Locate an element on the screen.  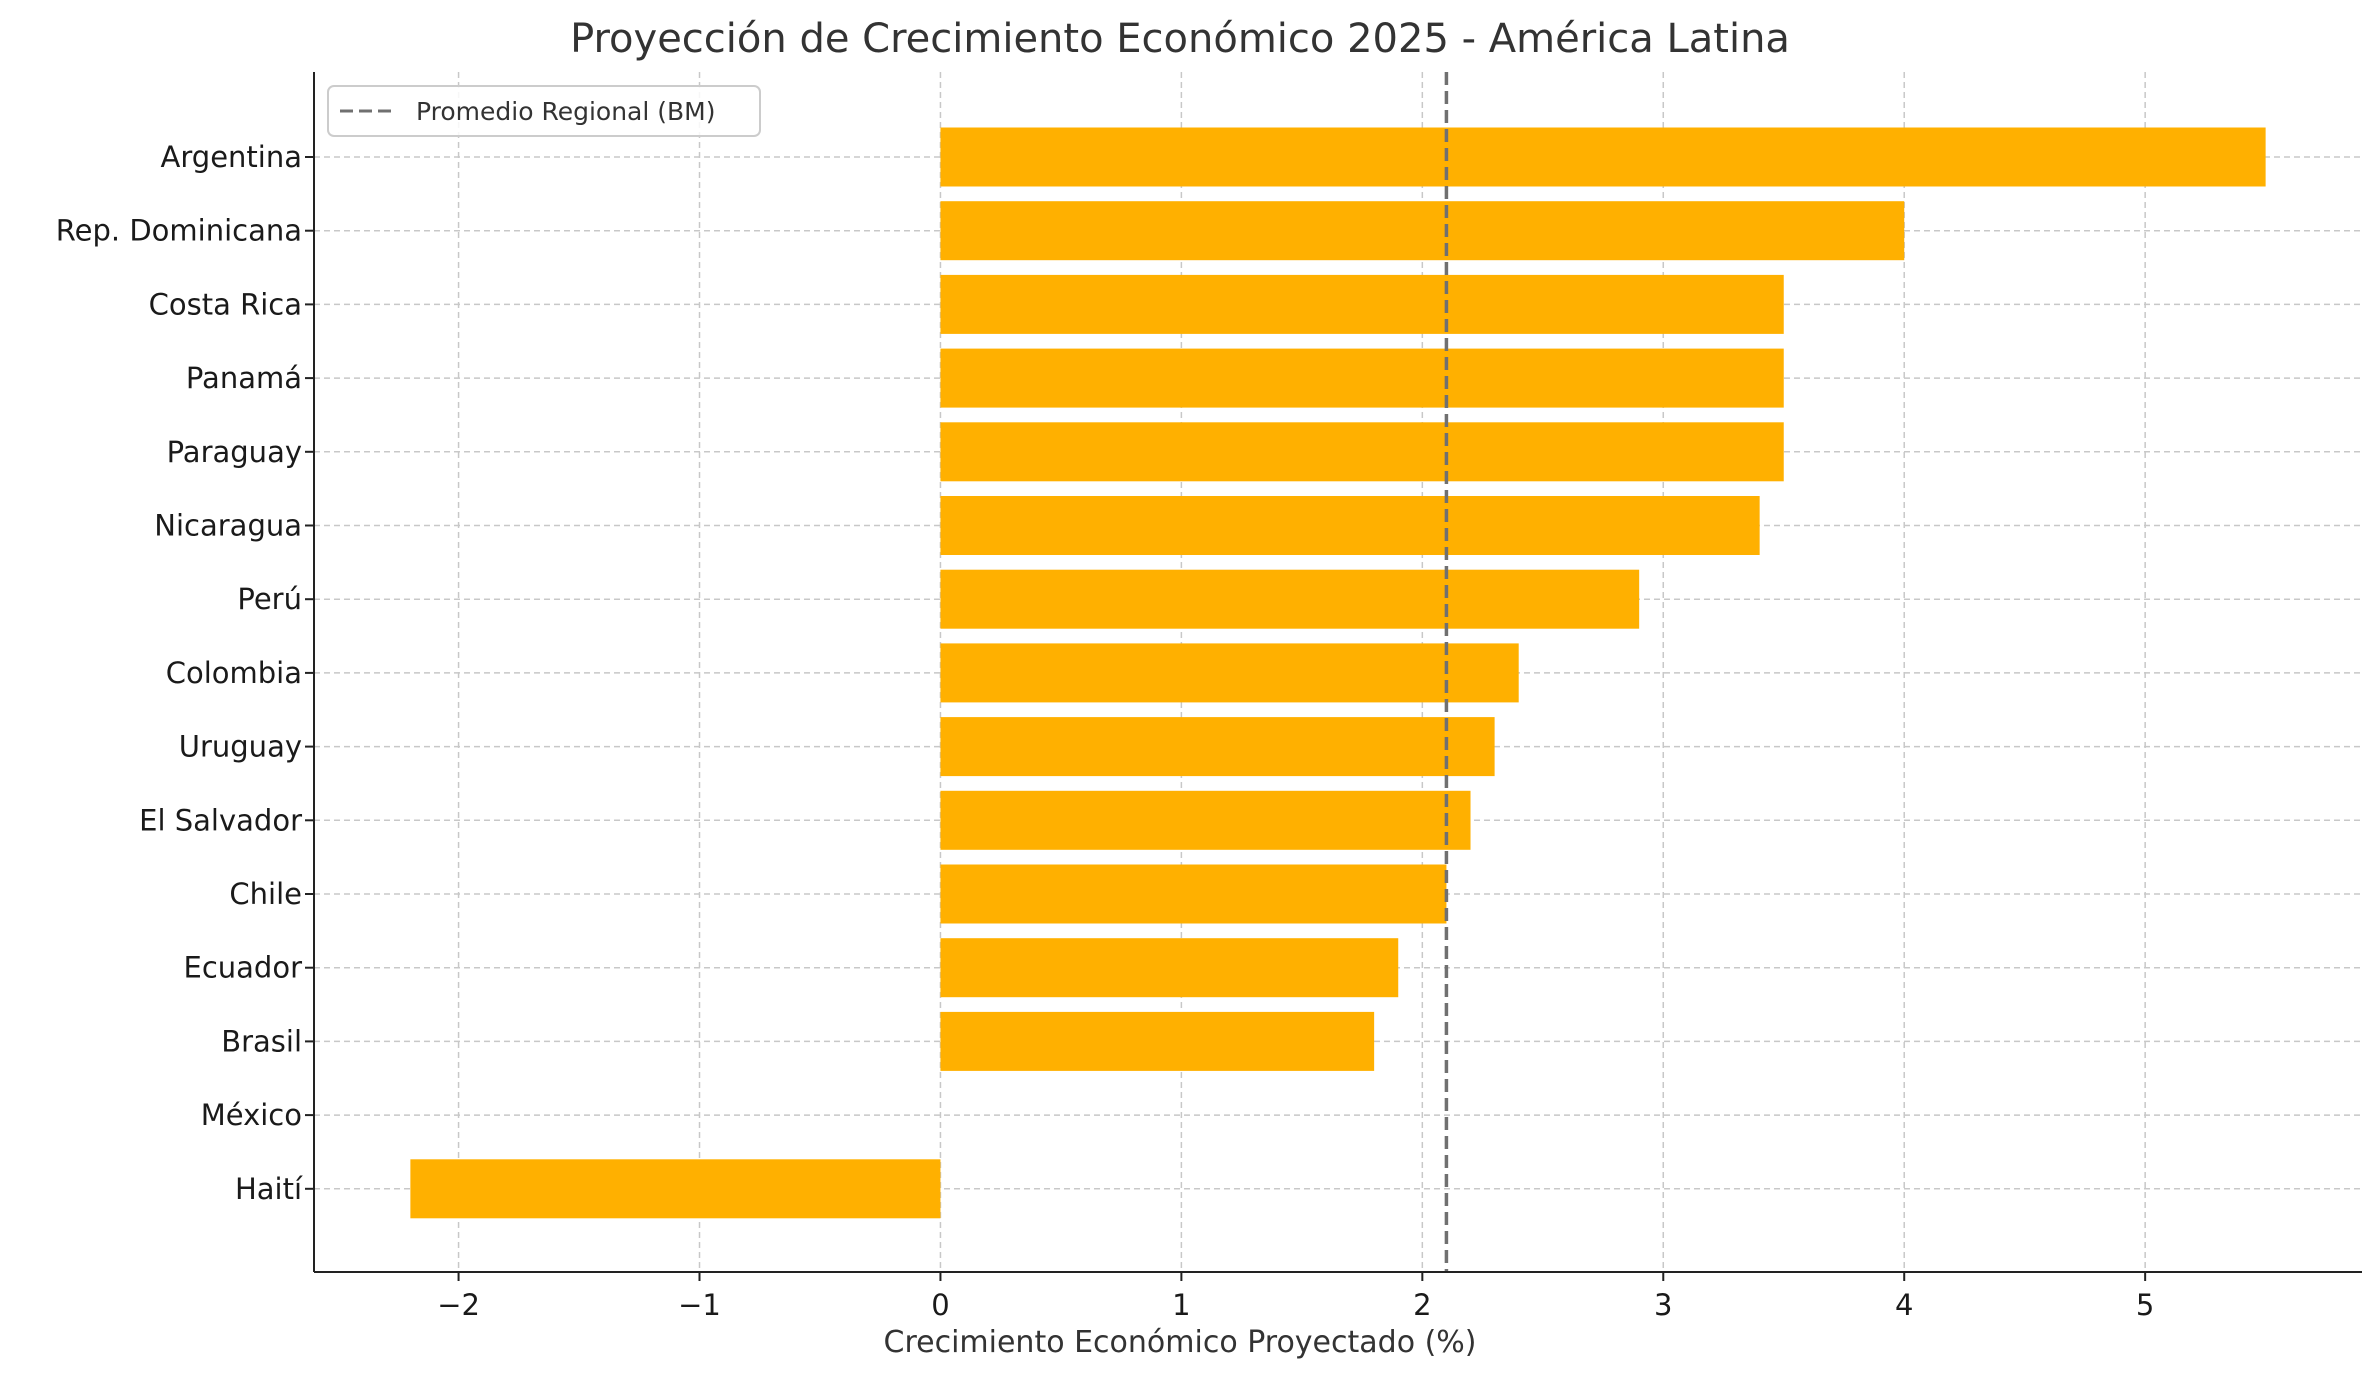
y-tick-label: Panamá is located at coordinates (244, 378).